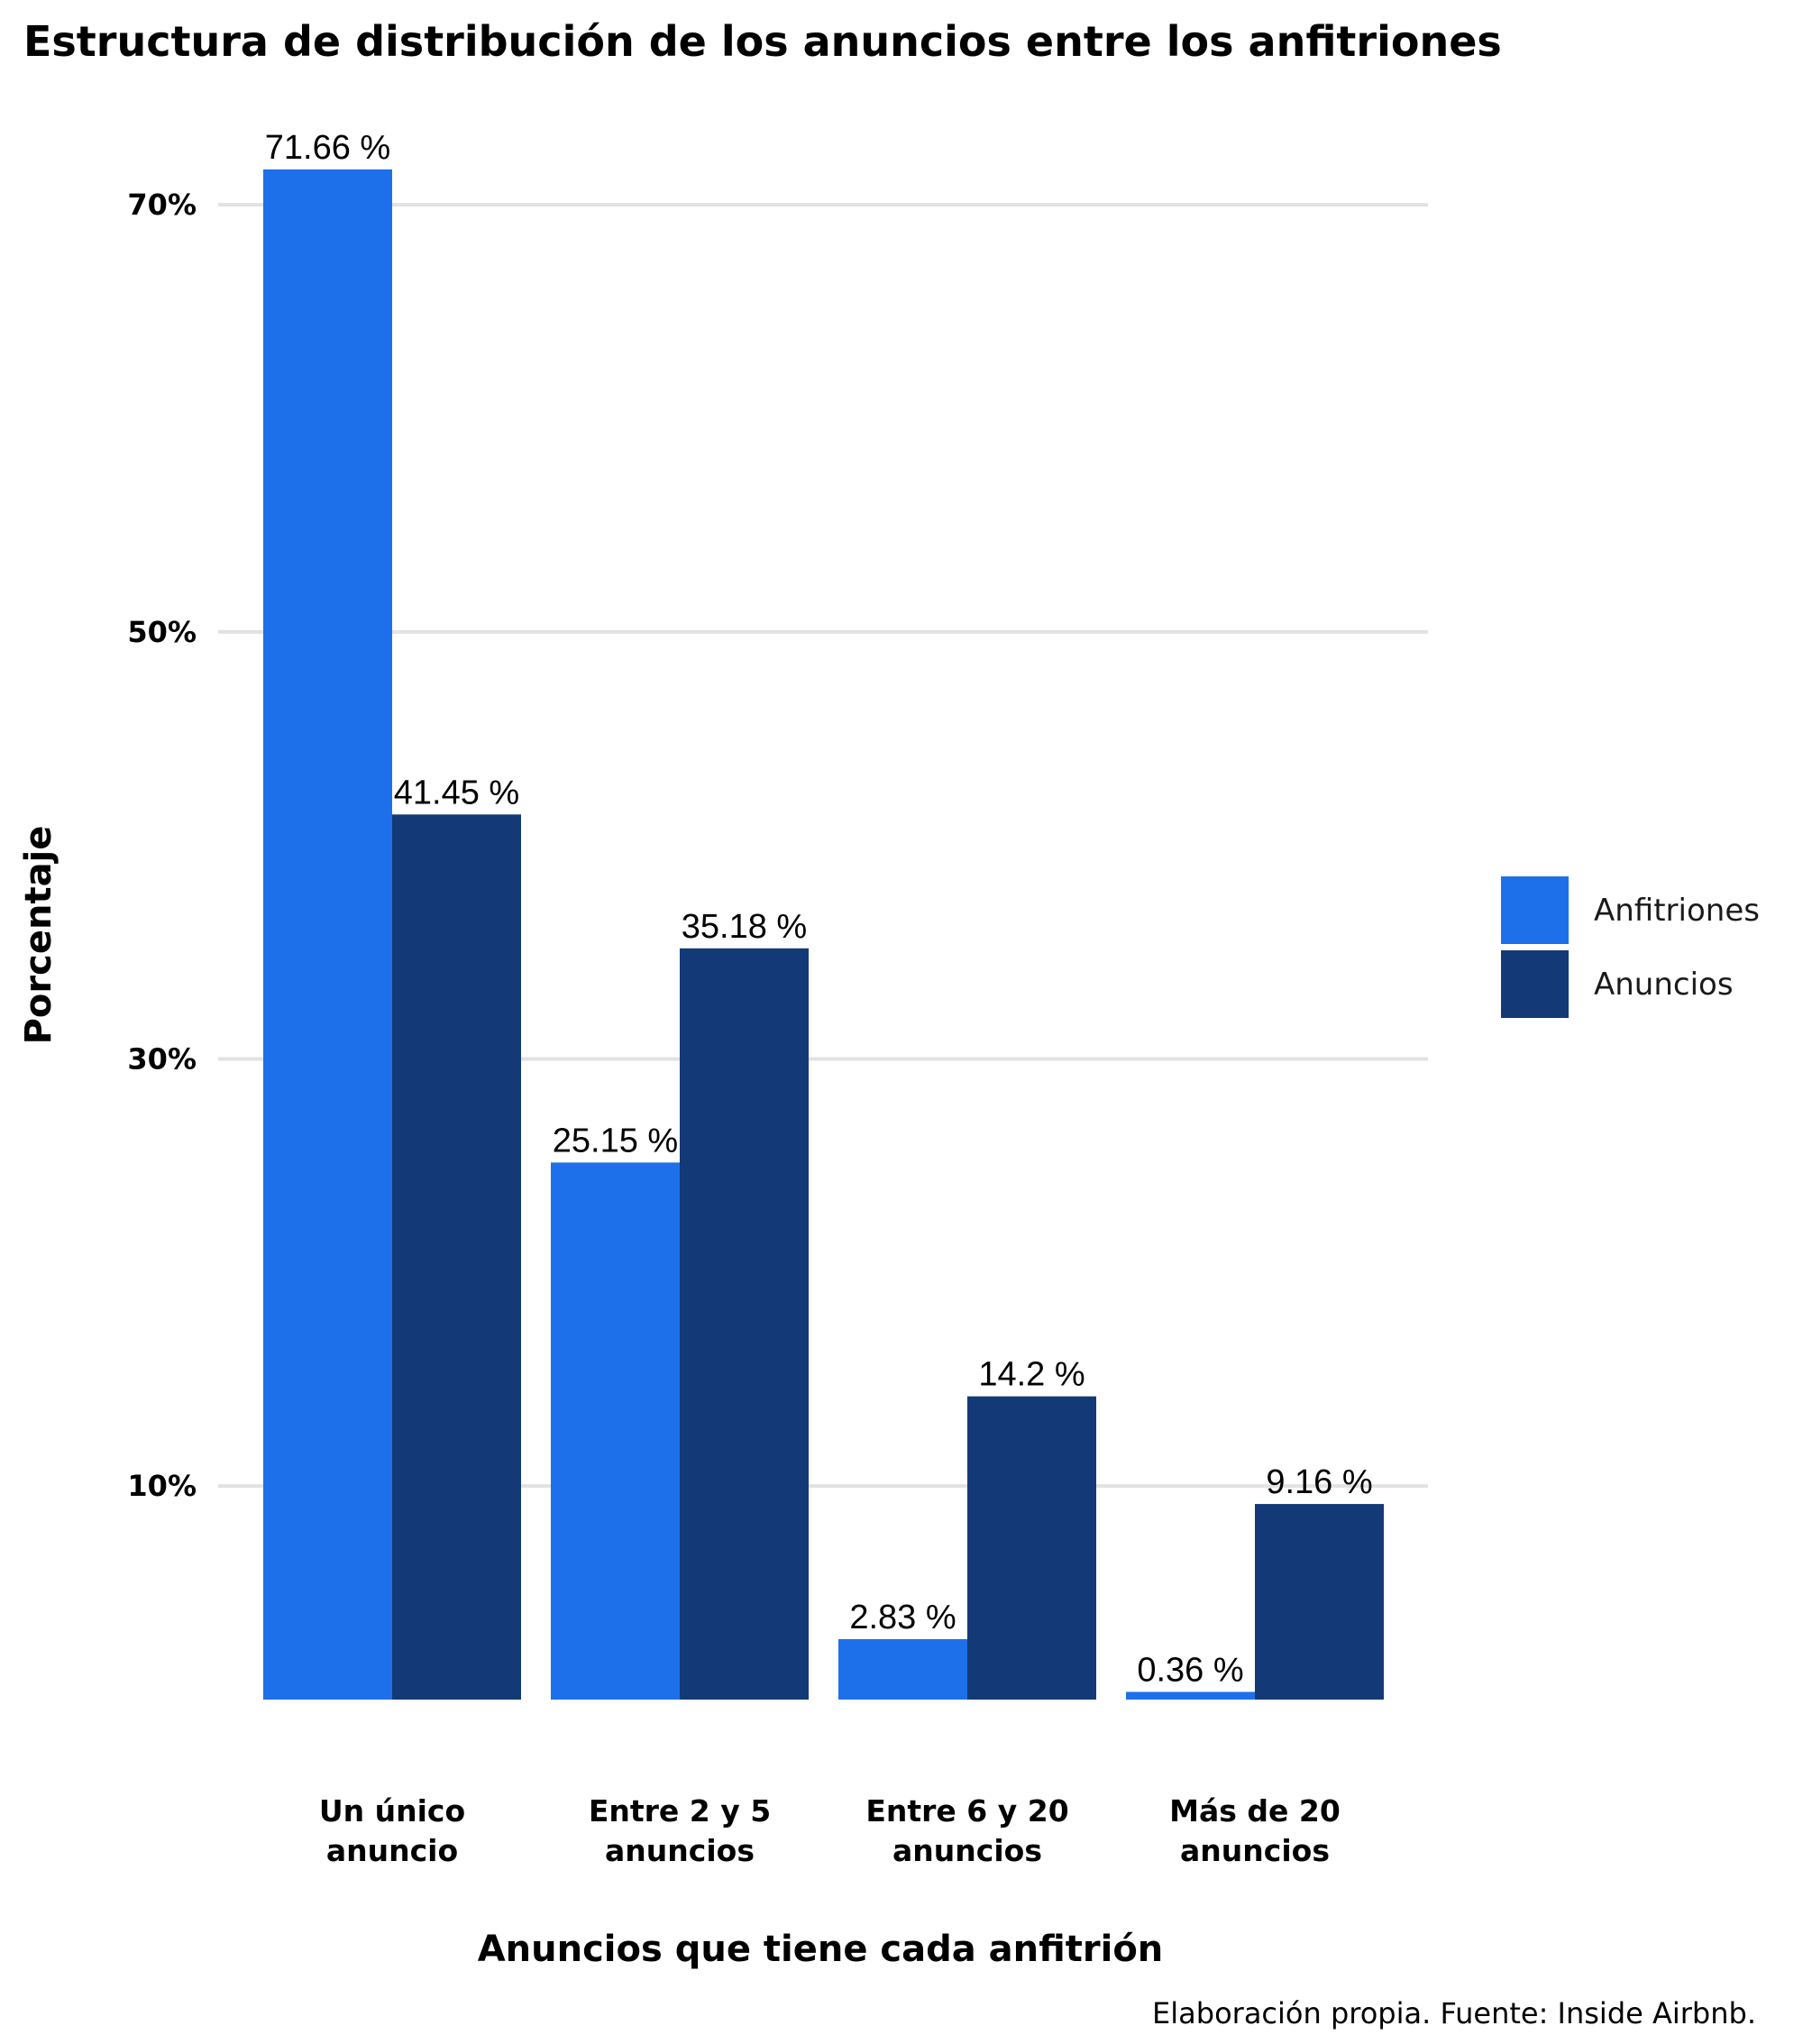  What do you see at coordinates (392, 1811) in the screenshot?
I see `x-tick-label: Un único` at bounding box center [392, 1811].